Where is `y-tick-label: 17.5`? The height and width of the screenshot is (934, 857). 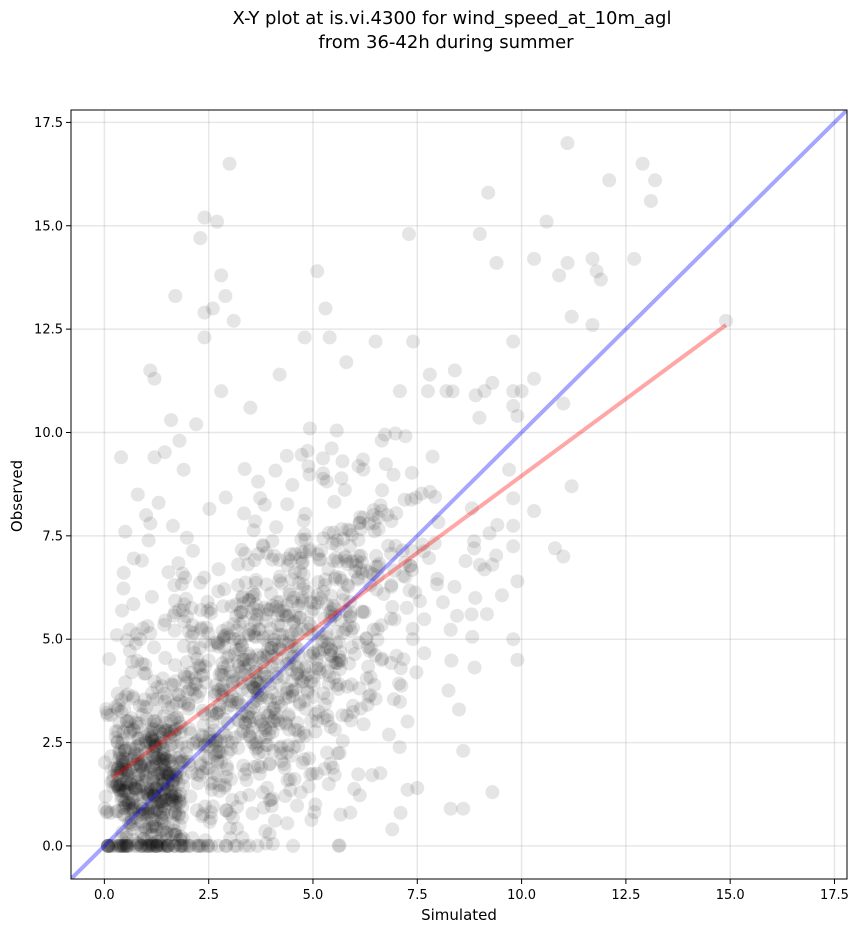 y-tick-label: 17.5 is located at coordinates (48, 123).